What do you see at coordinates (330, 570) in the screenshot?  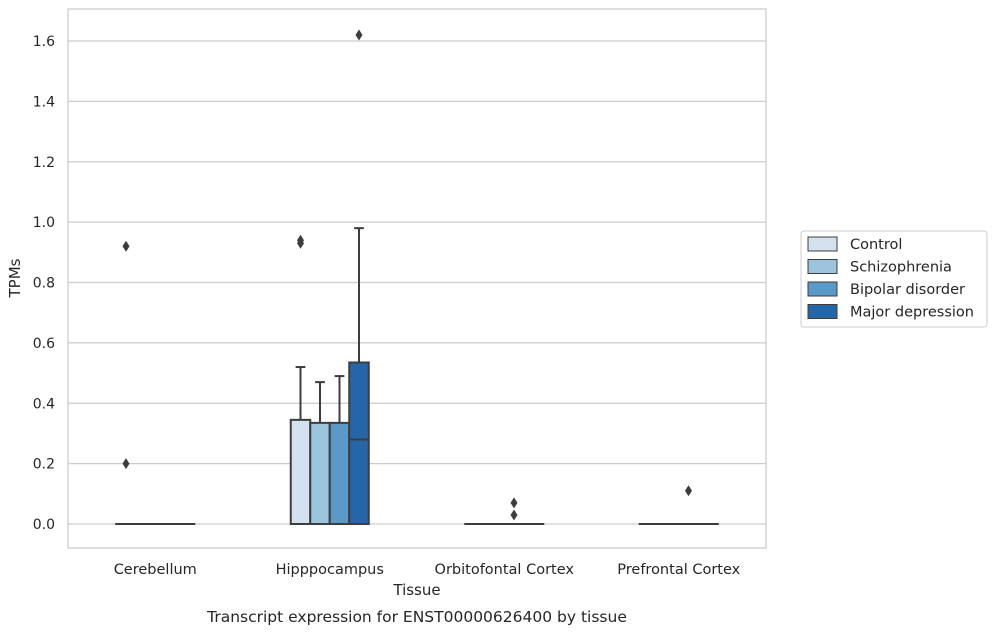 I see `x-tick-label: Hipppocampus` at bounding box center [330, 570].